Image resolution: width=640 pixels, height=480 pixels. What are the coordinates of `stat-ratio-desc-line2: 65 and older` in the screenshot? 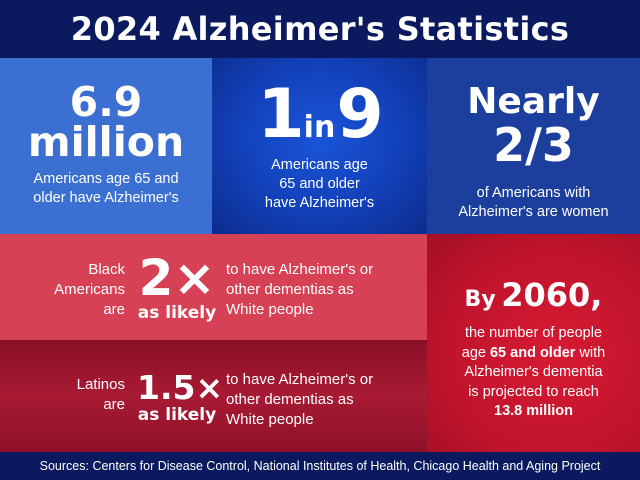 It's located at (319, 184).